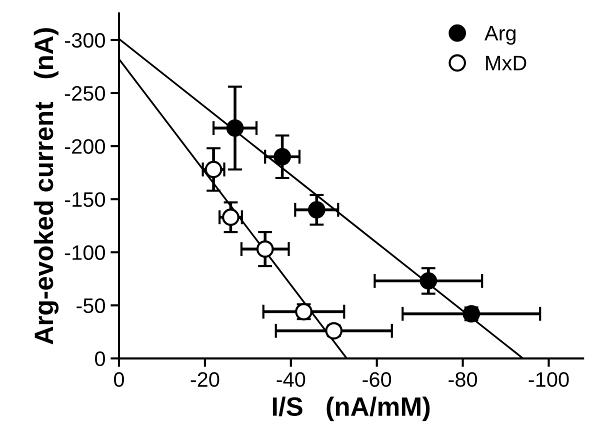  Describe the element at coordinates (85, 252) in the screenshot. I see `y-tick-label: -100` at that location.